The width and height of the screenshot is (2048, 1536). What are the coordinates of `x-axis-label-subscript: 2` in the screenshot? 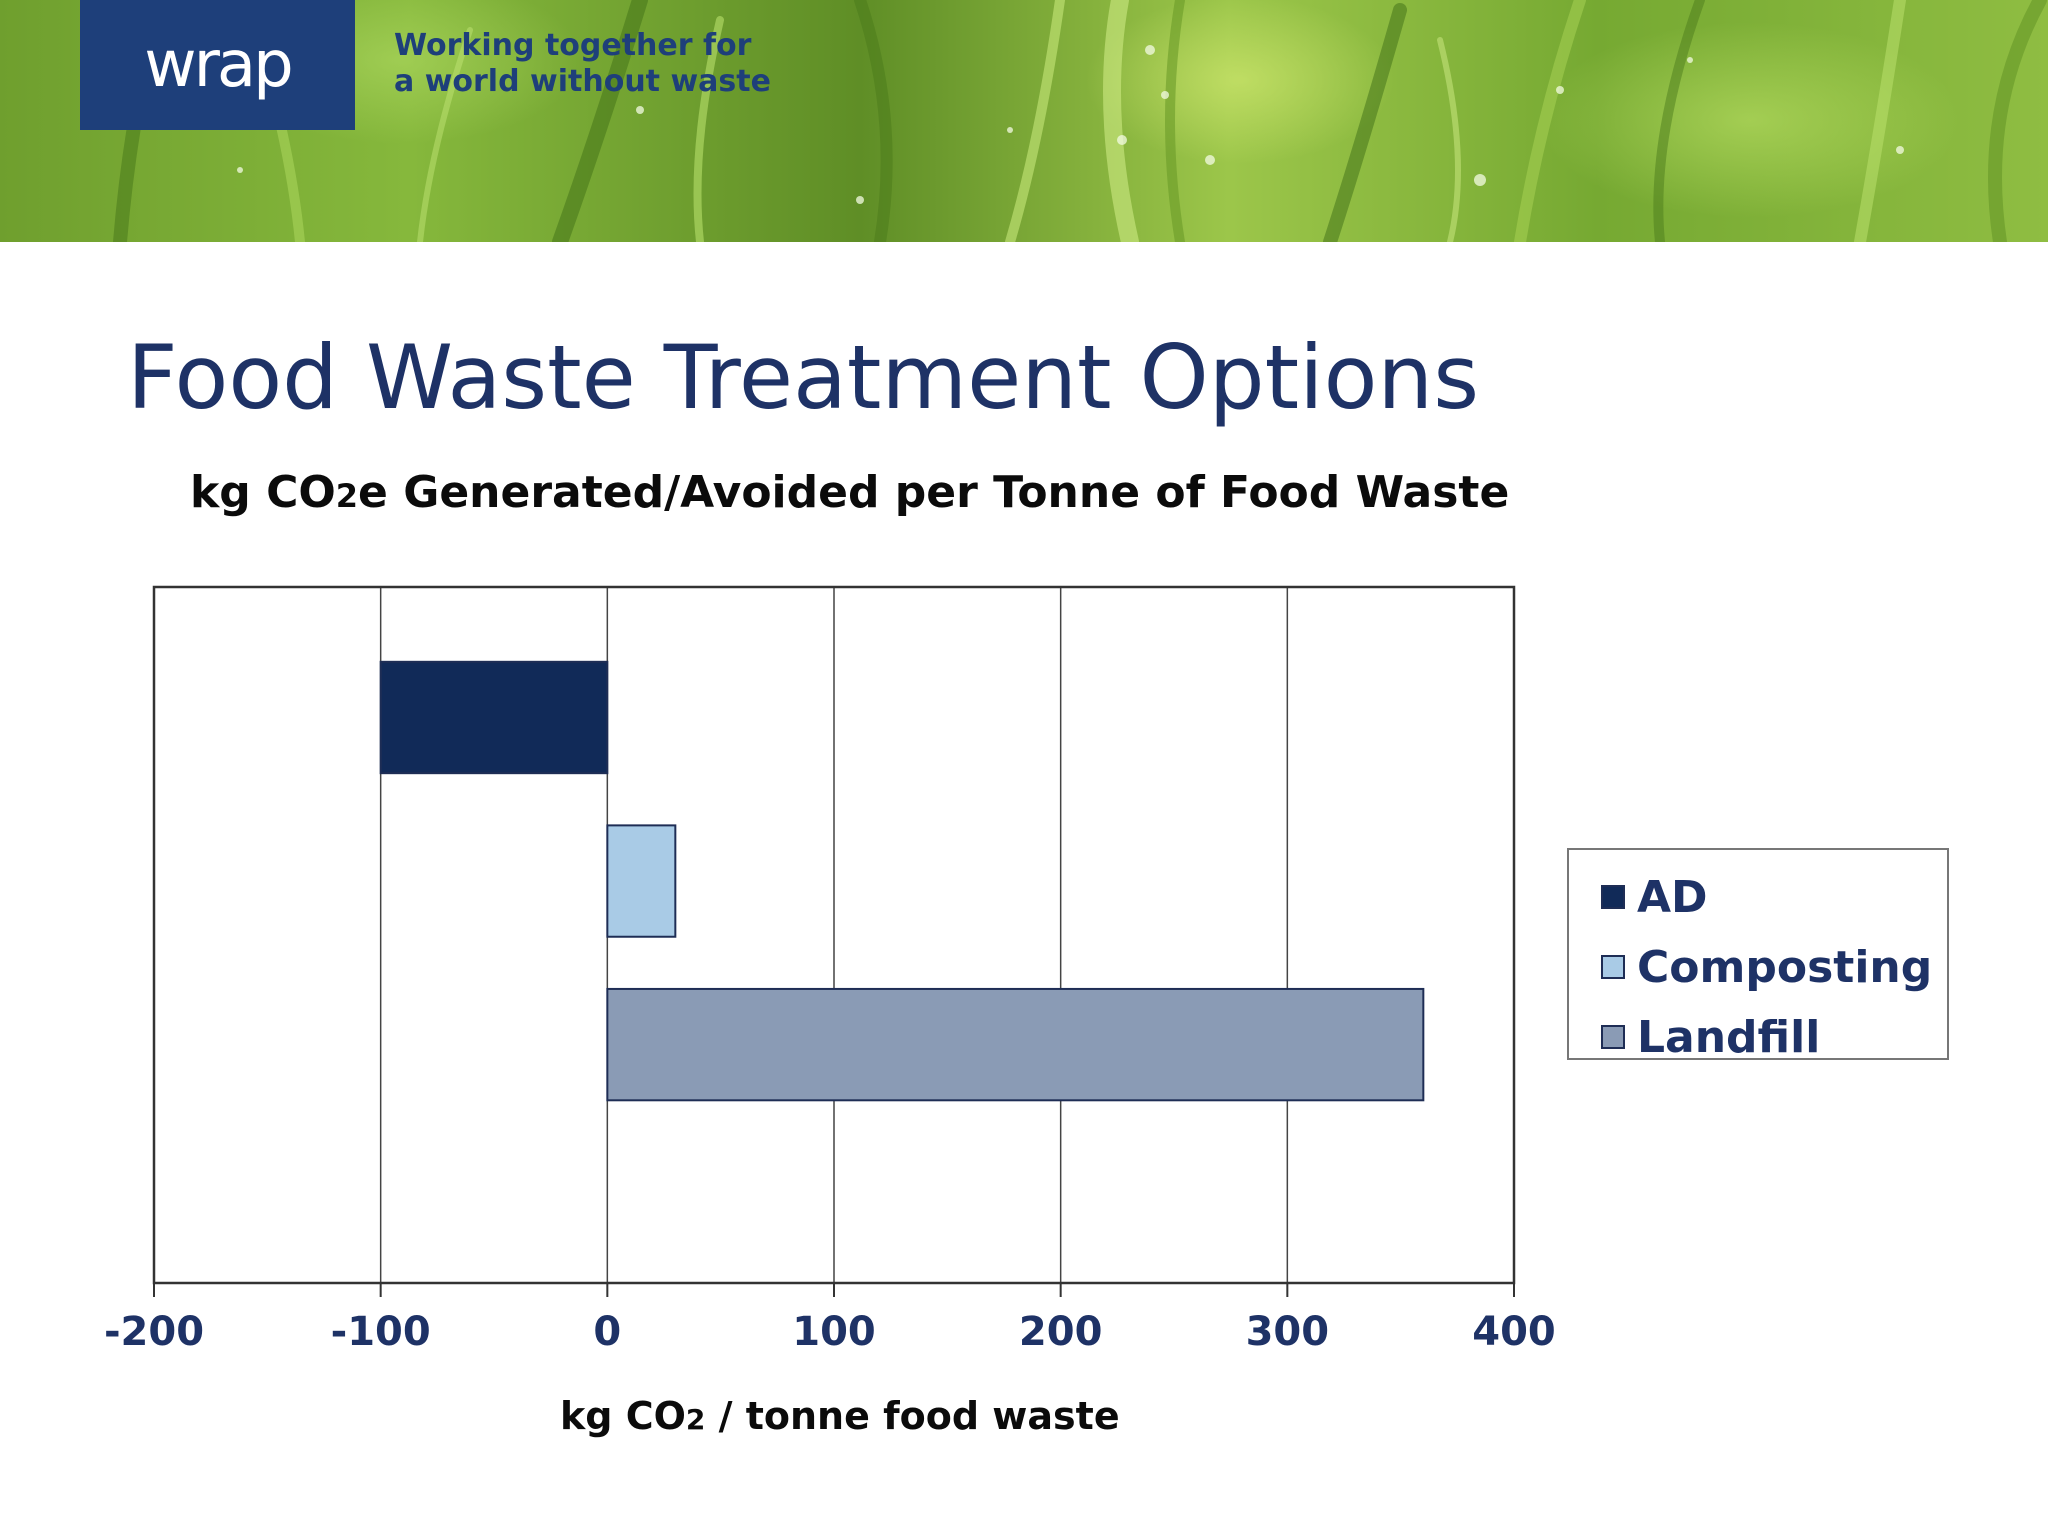 It's located at (695, 1419).